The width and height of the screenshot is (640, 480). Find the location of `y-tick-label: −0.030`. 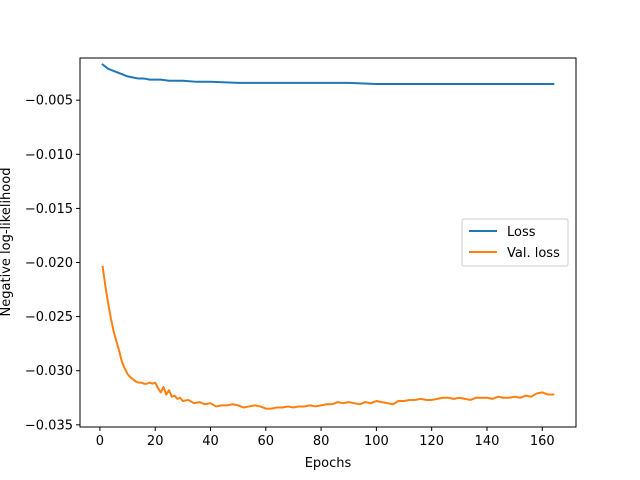

y-tick-label: −0.030 is located at coordinates (49, 371).